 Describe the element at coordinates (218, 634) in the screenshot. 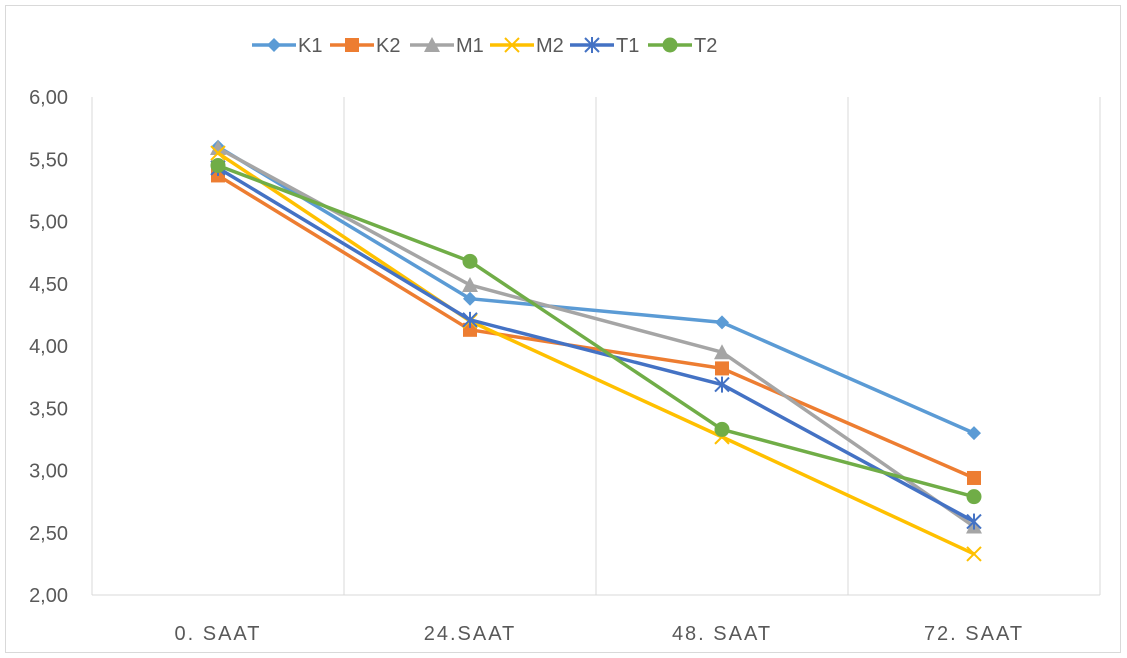

I see `x-tick-label: 0. SAAT` at that location.